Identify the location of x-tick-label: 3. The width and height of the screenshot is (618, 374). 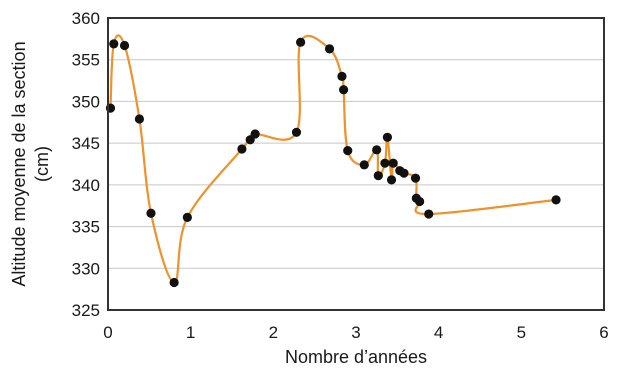
(355, 332).